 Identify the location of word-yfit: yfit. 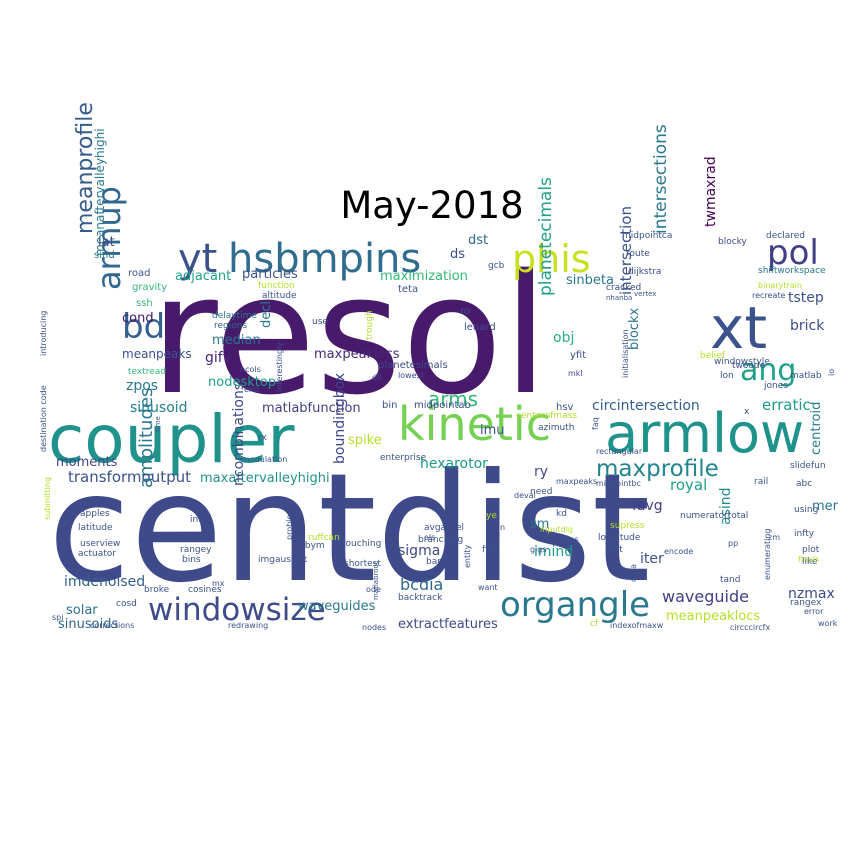
(578, 355).